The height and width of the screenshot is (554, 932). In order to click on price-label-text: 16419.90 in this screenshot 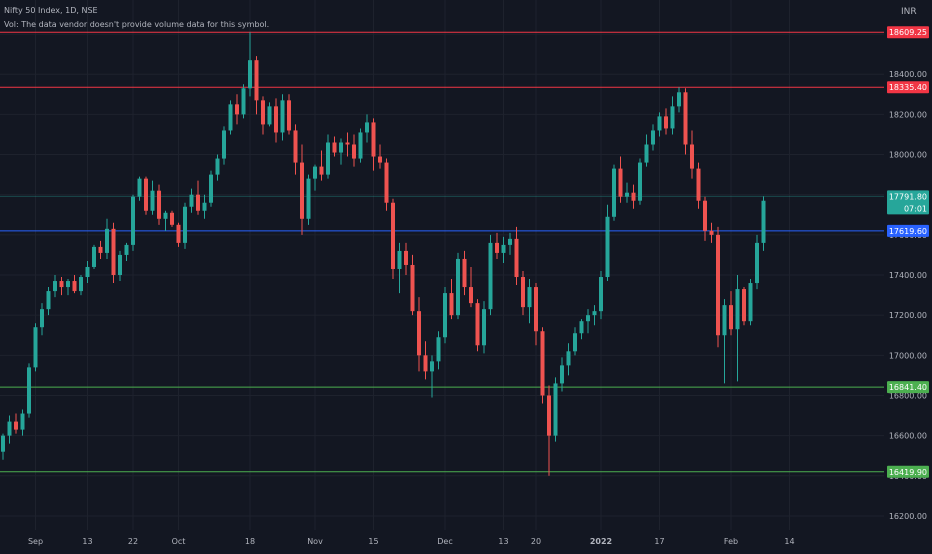, I will do `click(908, 472)`.